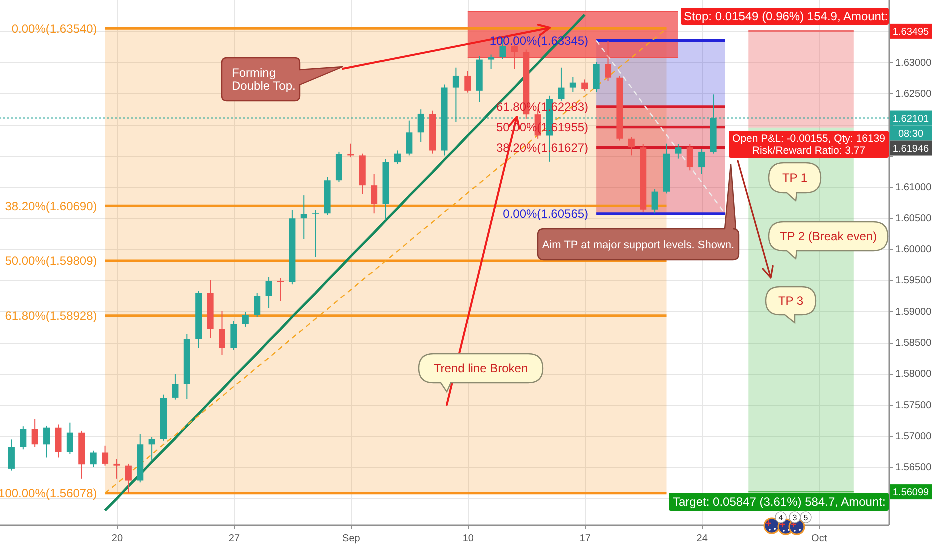 The image size is (932, 550). Describe the element at coordinates (702, 539) in the screenshot. I see `x-tick-label: 24` at that location.